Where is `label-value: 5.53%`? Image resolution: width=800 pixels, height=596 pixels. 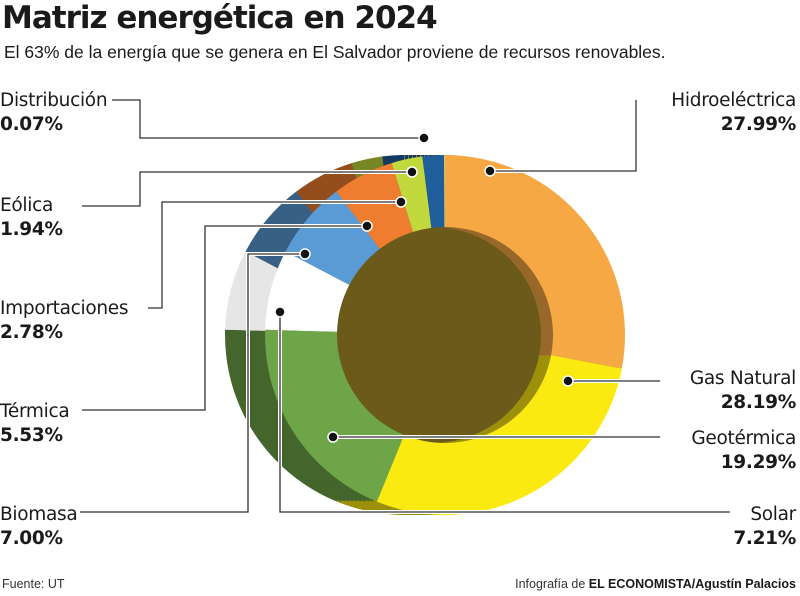
label-value: 5.53% is located at coordinates (31, 435).